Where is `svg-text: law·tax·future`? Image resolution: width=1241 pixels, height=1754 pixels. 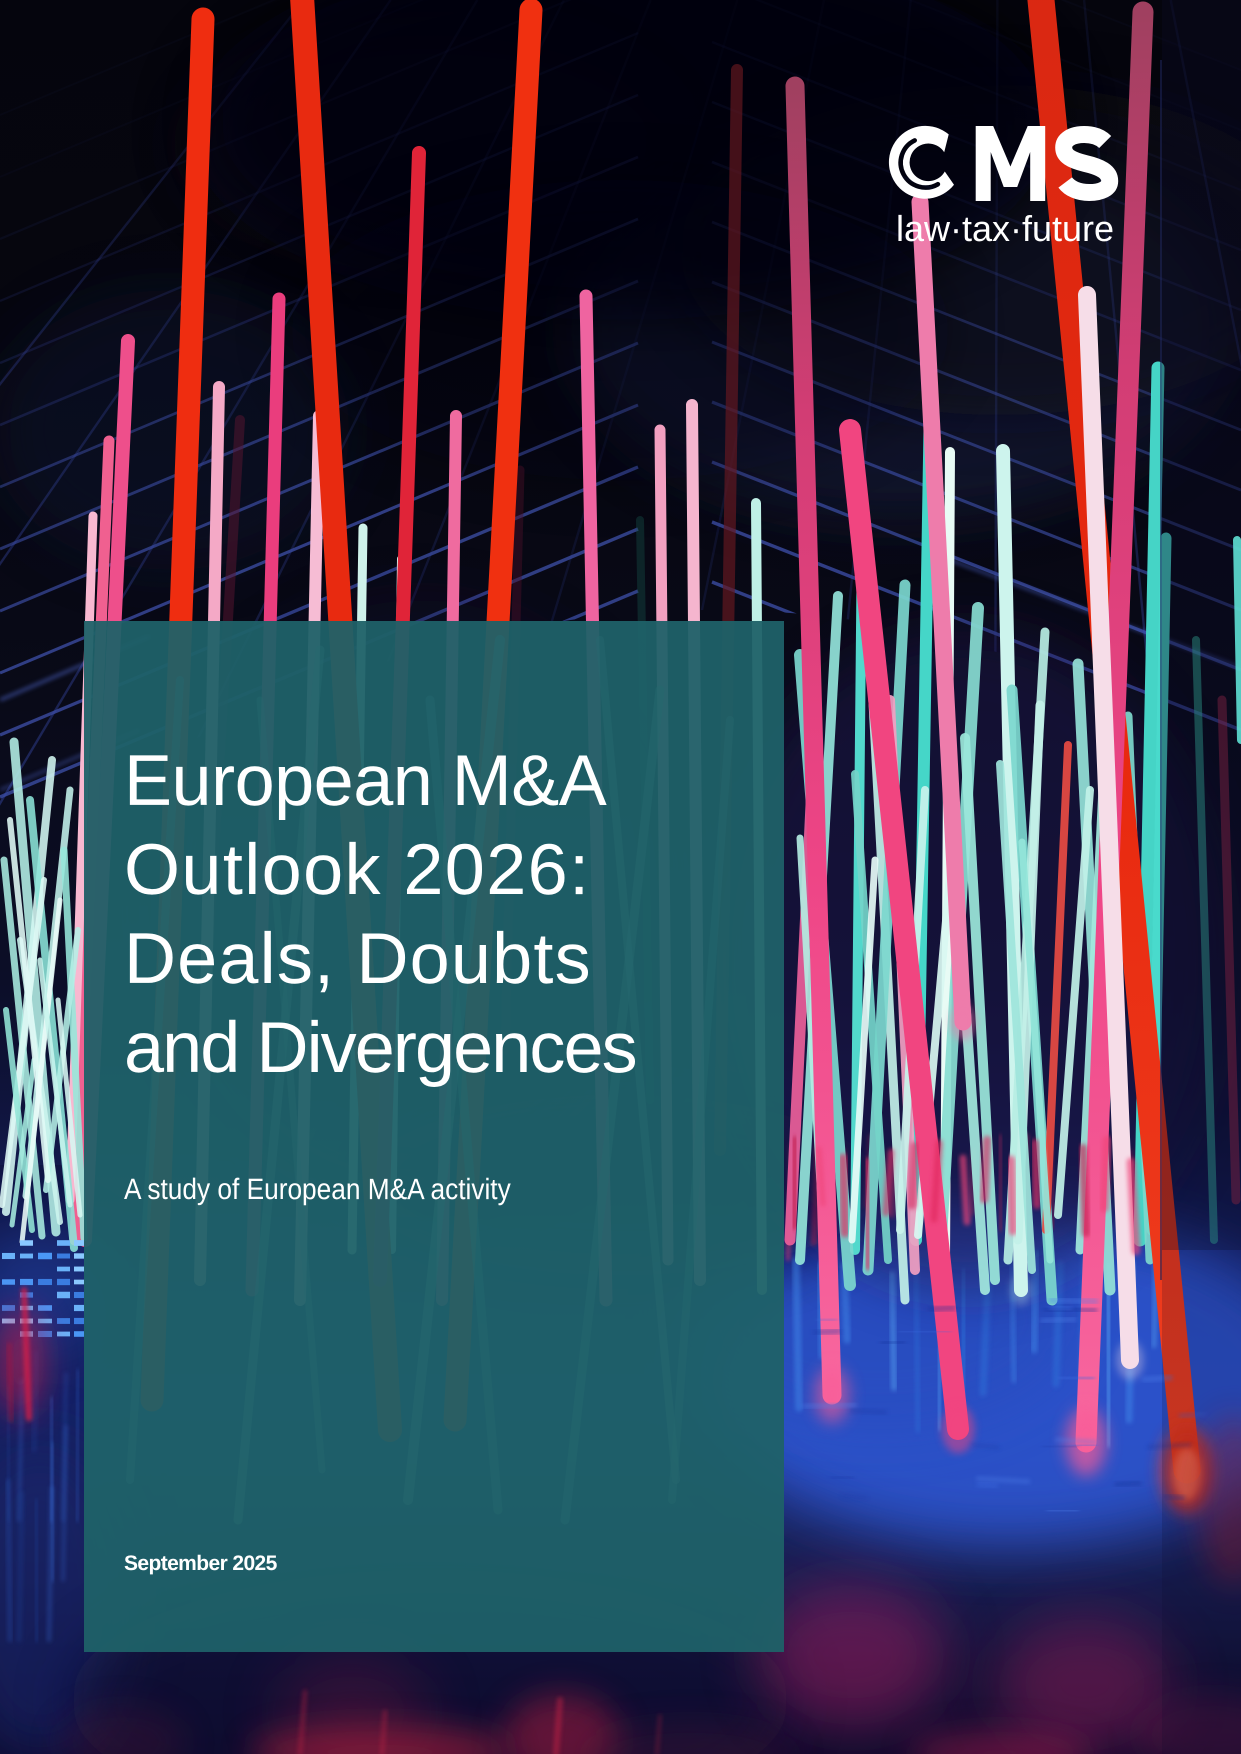 svg-text: law·tax·future is located at coordinates (1005, 228).